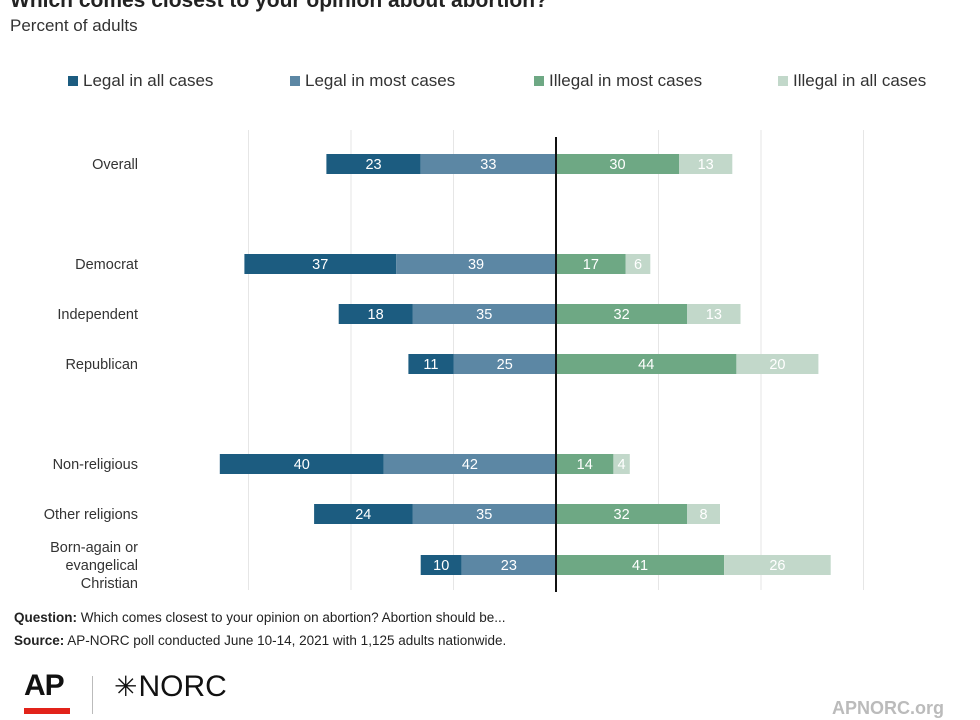 The width and height of the screenshot is (980, 720). I want to click on category-label: Republican, so click(101, 365).